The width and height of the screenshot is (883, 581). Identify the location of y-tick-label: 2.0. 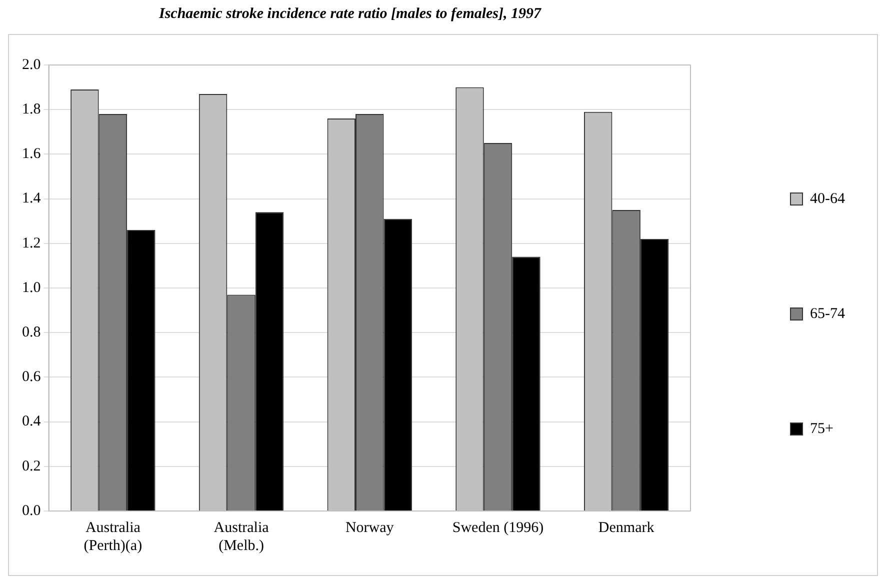
(31, 64).